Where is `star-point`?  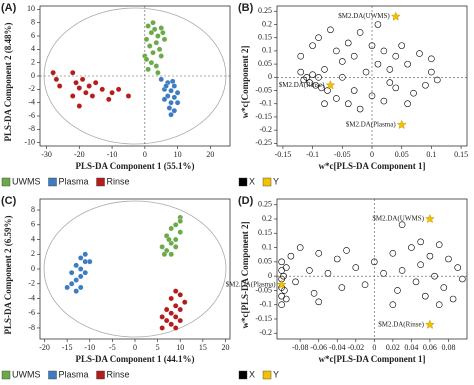
star-point is located at coordinates (430, 218).